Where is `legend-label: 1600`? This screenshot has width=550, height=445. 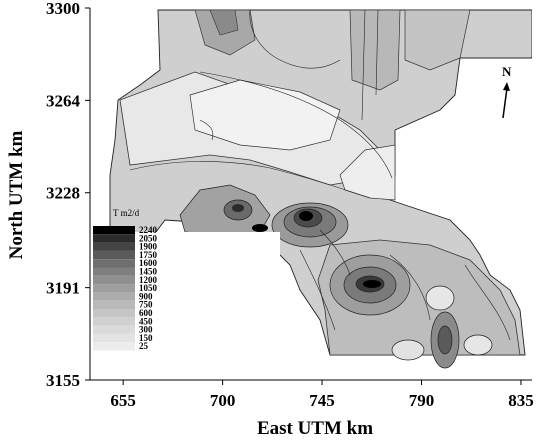
legend-label: 1600 is located at coordinates (148, 263).